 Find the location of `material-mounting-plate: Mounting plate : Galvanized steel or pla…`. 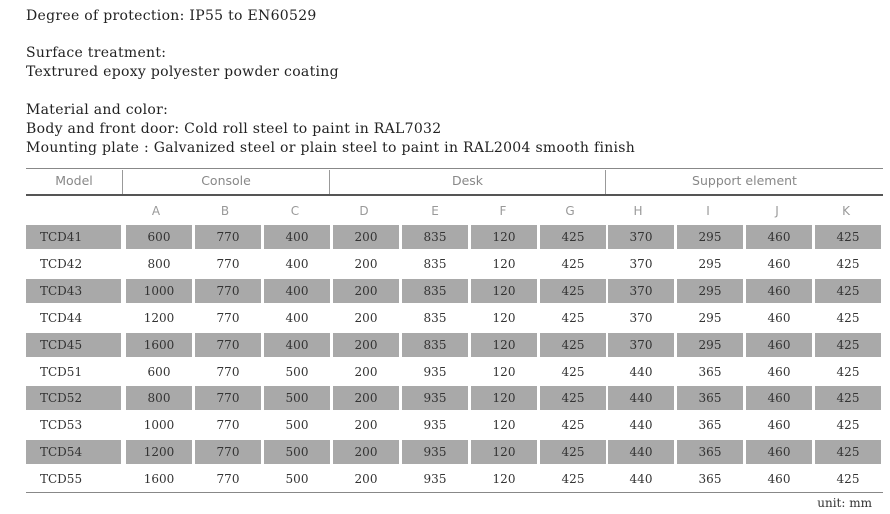

material-mounting-plate: Mounting plate : Galvanized steel or pla… is located at coordinates (331, 148).